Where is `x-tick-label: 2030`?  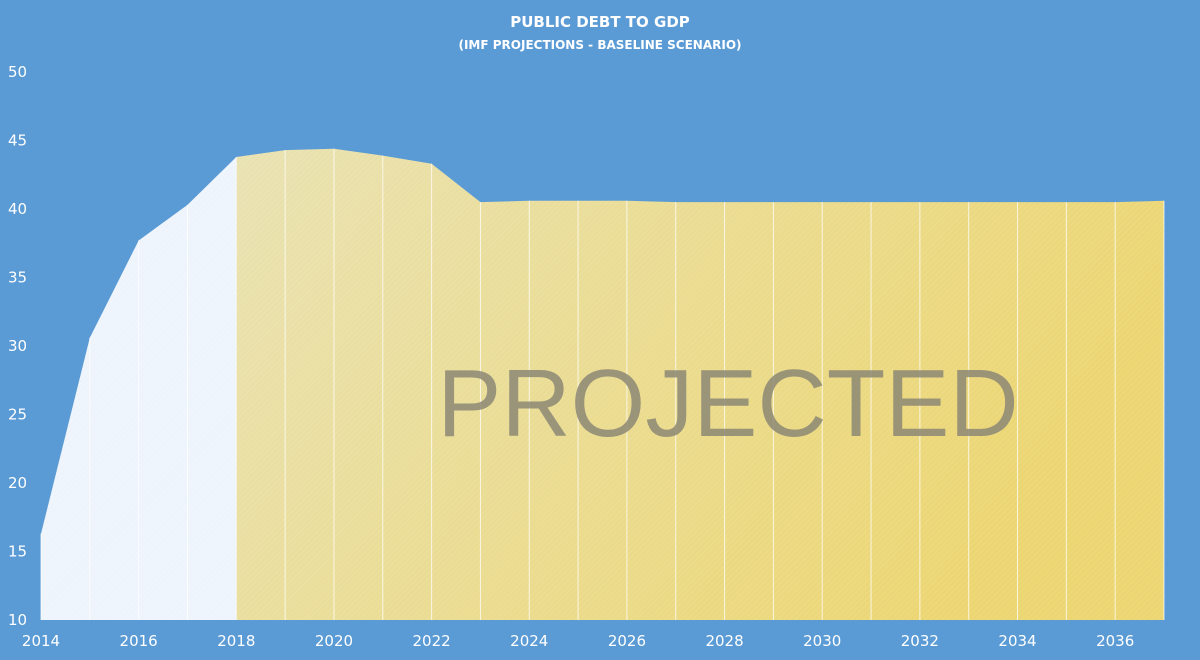
x-tick-label: 2030 is located at coordinates (822, 641).